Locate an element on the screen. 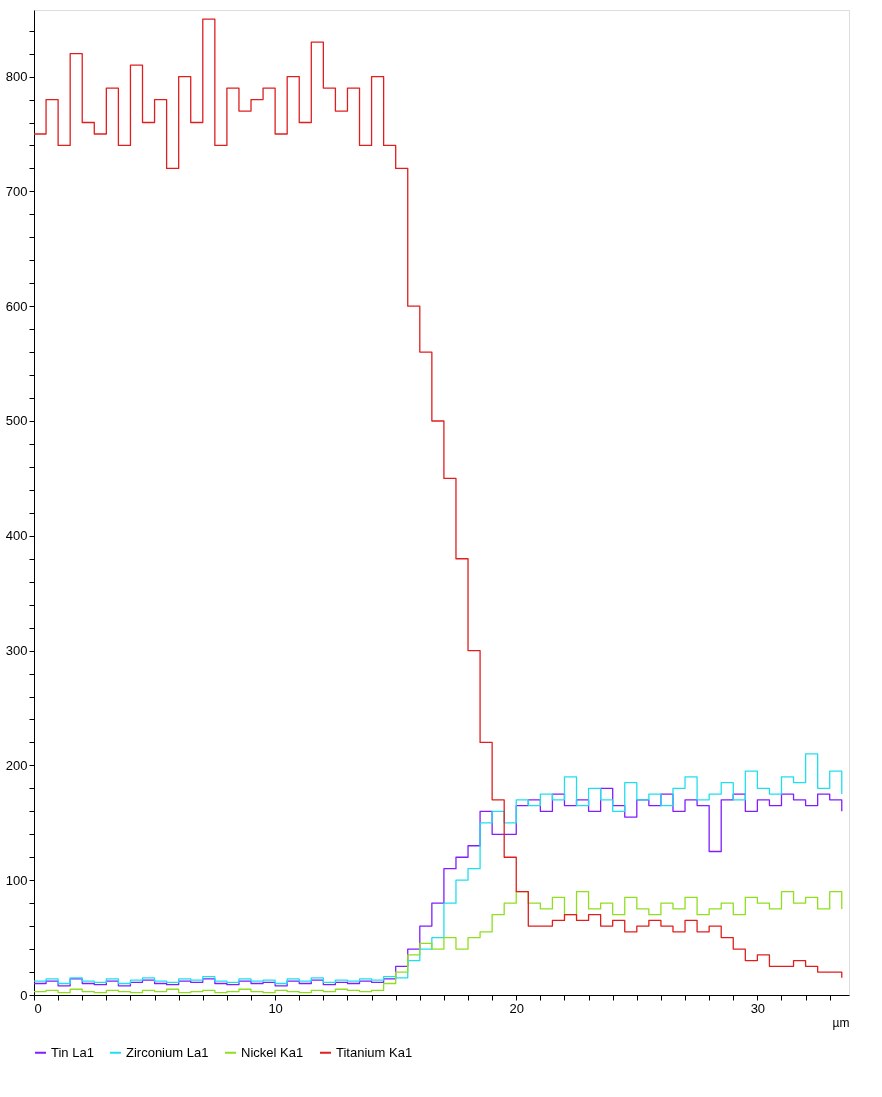  legend-label: Zirconium La1 is located at coordinates (167, 1052).